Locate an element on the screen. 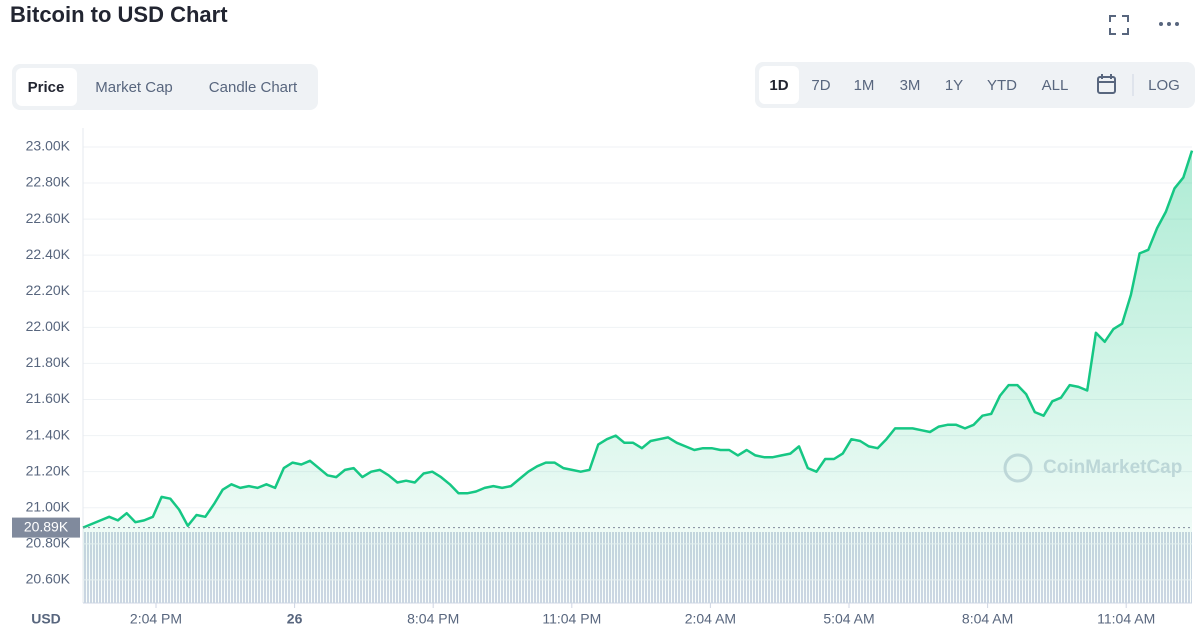  tab: Market Cap is located at coordinates (134, 87).